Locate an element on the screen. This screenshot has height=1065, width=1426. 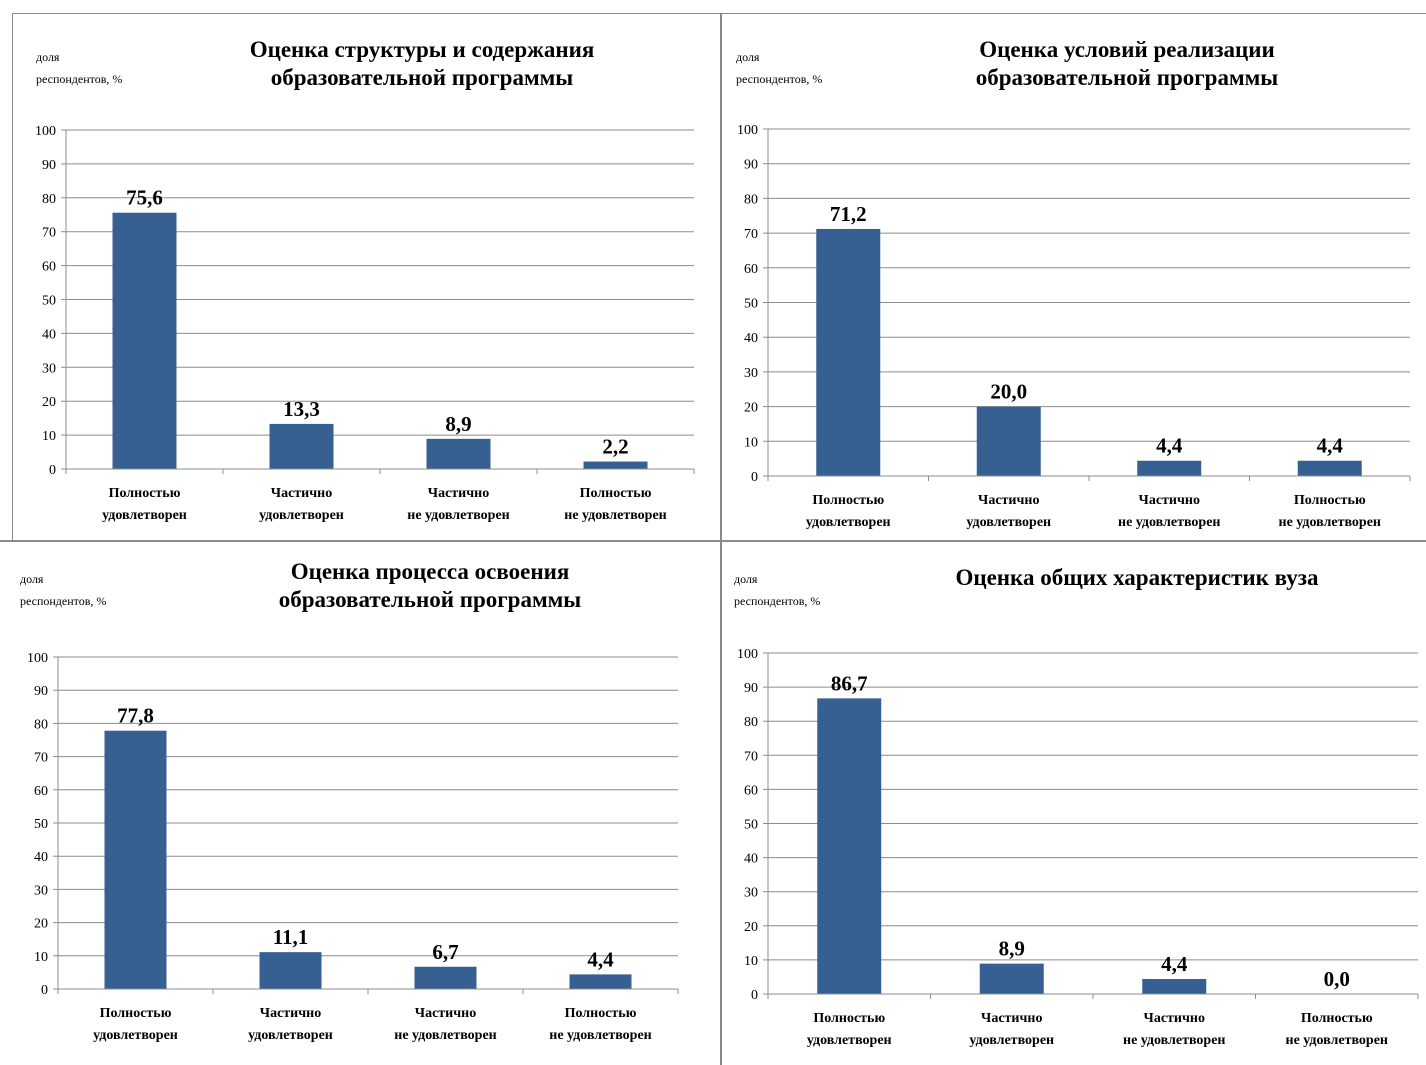
data-label: 0,0 is located at coordinates (1337, 979).